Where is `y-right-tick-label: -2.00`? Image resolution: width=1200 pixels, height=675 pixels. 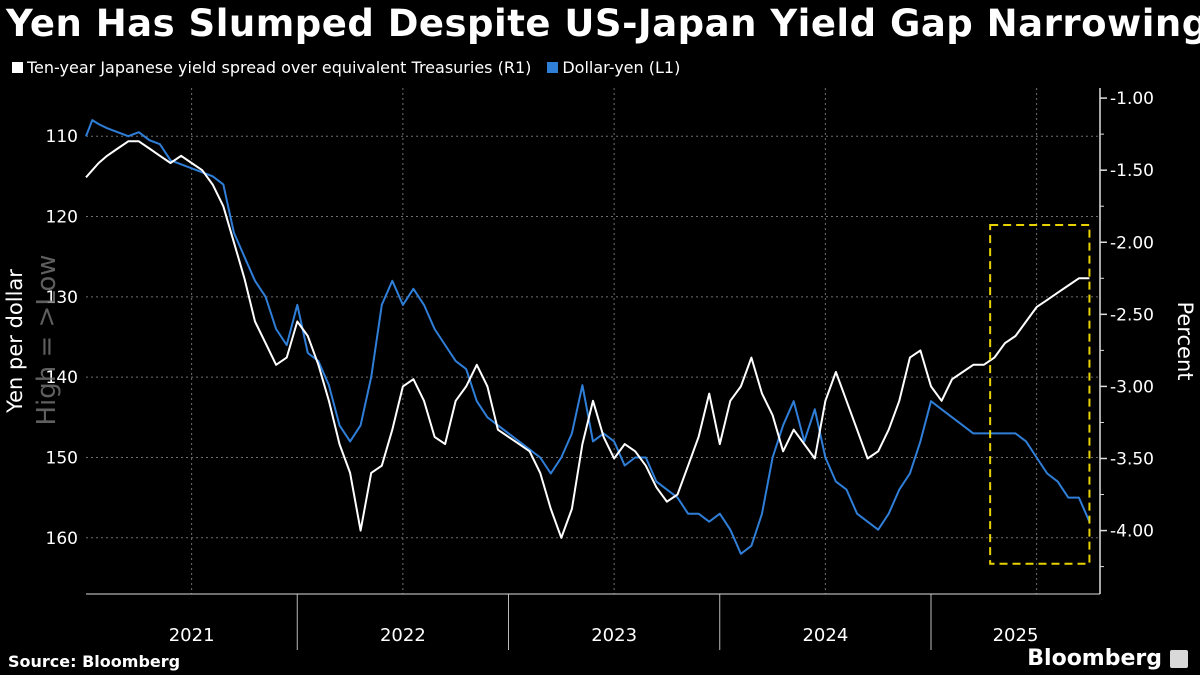
y-right-tick-label: -2.00 is located at coordinates (1132, 243).